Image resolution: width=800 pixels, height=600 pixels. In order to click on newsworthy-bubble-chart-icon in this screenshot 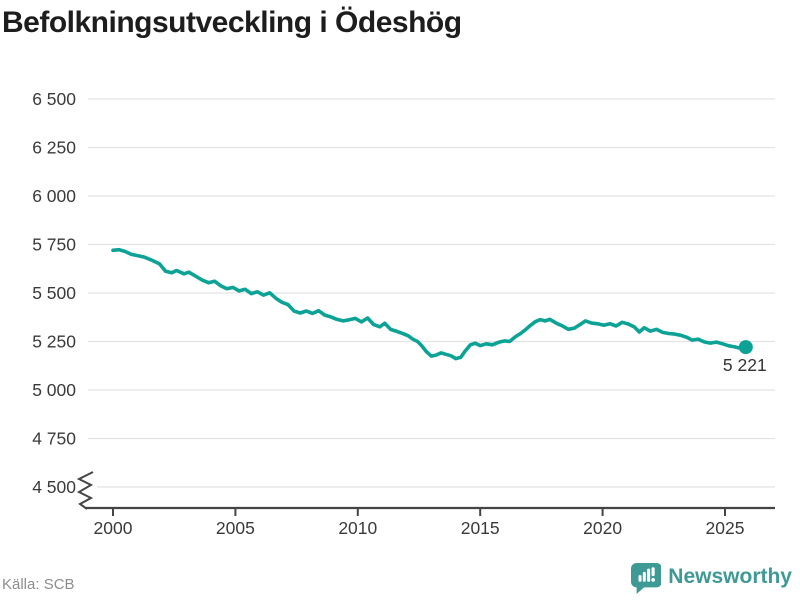, I will do `click(646, 578)`.